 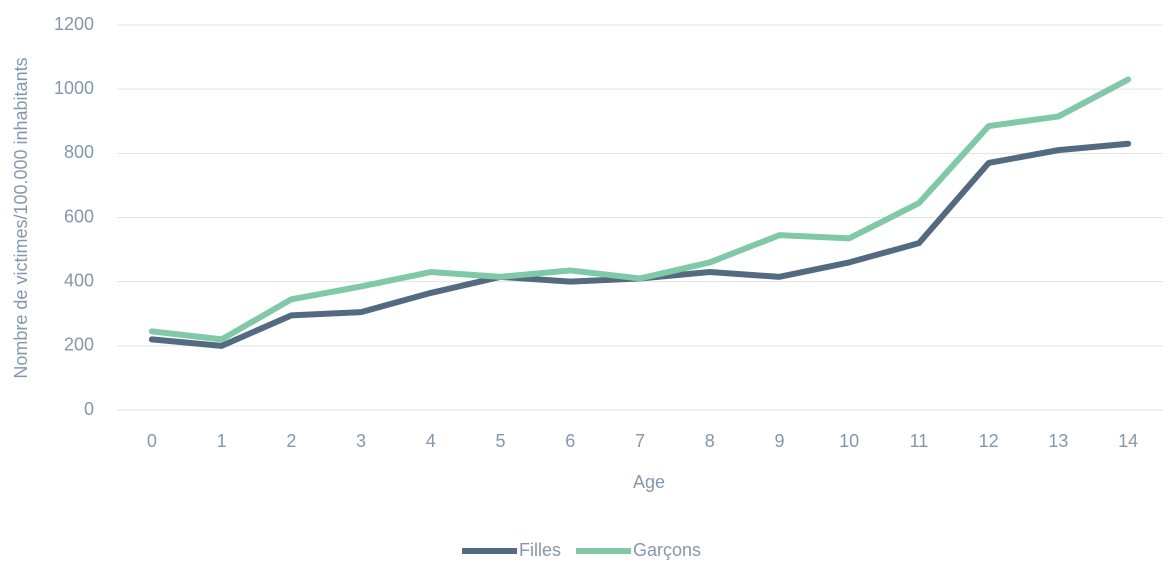 What do you see at coordinates (222, 441) in the screenshot?
I see `x-tick-label: 1` at bounding box center [222, 441].